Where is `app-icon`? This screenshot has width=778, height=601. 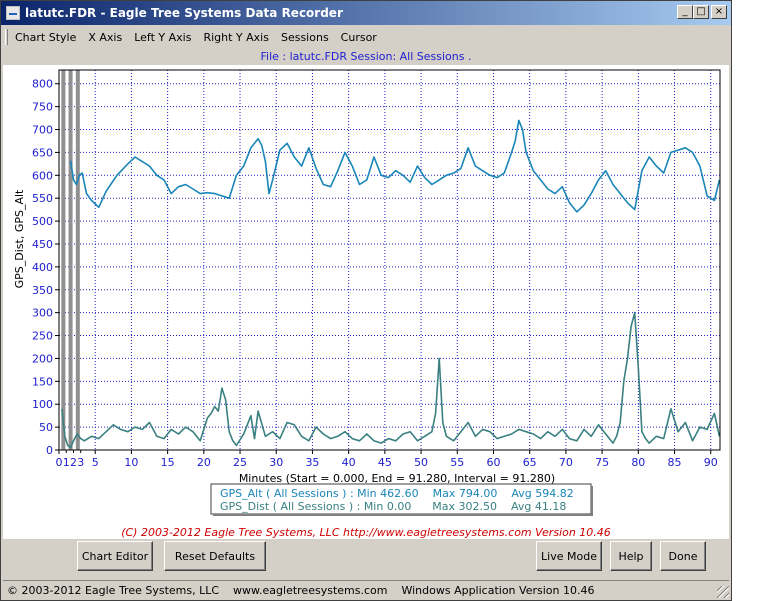 app-icon is located at coordinates (13, 13).